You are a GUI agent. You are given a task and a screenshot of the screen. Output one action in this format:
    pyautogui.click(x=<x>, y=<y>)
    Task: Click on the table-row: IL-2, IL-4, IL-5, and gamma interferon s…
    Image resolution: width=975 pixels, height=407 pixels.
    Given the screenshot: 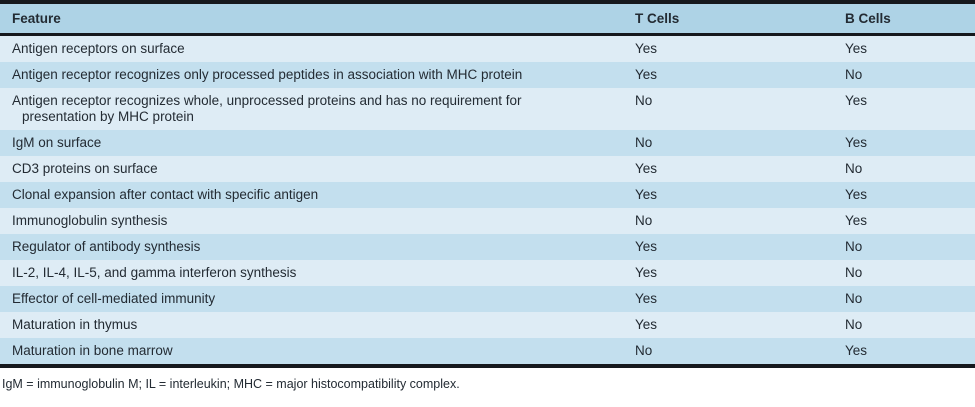 What is the action you would take?
    pyautogui.click(x=487, y=273)
    